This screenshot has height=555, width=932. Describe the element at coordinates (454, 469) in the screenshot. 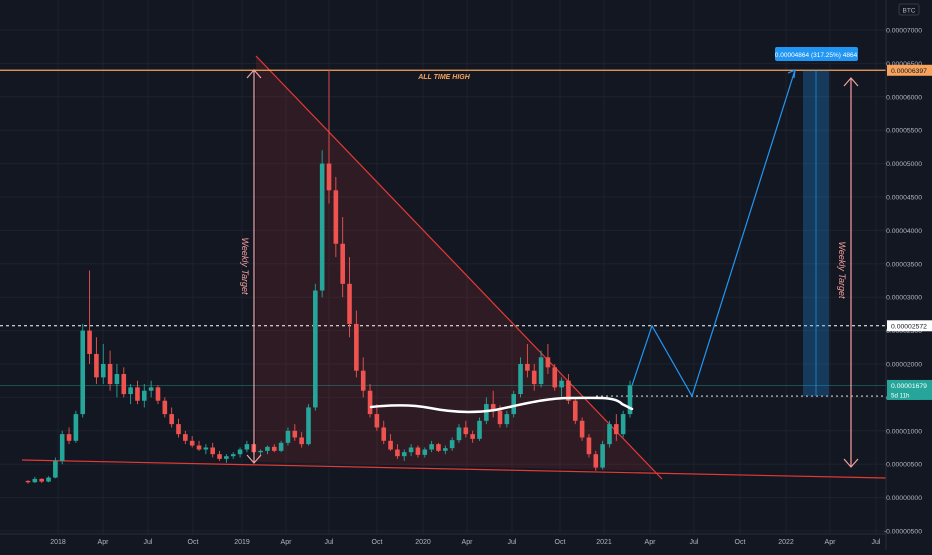

I see `support-trendline` at that location.